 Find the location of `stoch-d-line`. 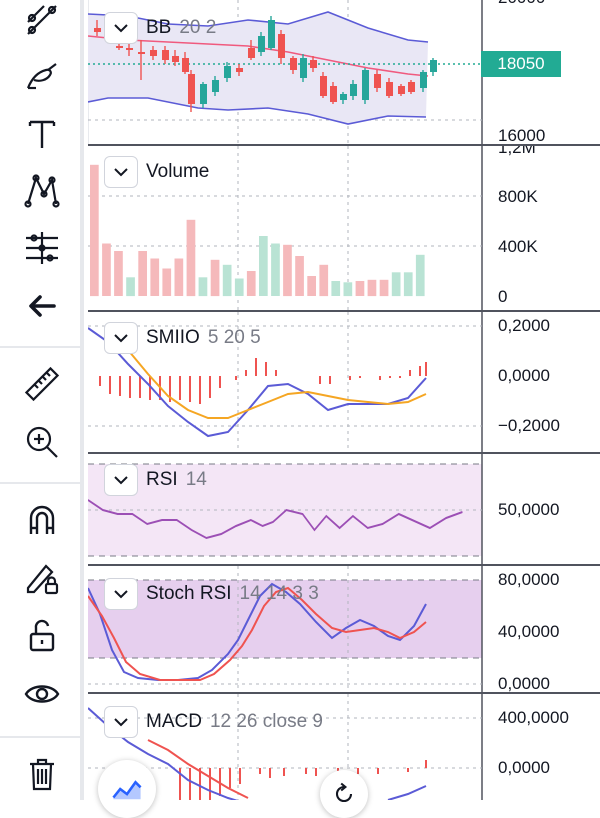

stoch-d-line is located at coordinates (257, 633).